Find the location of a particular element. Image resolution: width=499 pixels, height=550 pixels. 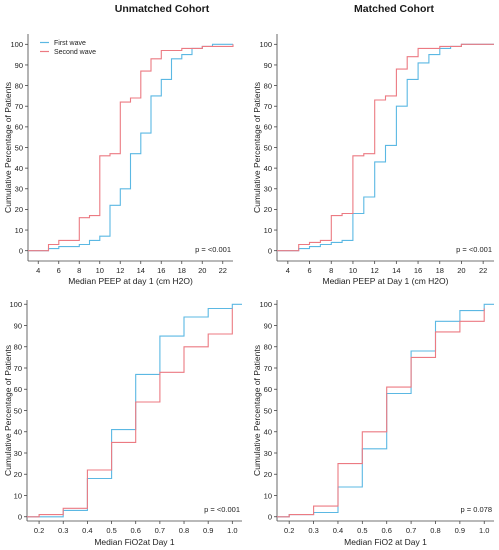

chart1-y-axis-label: Cumulative Percentage of Patients is located at coordinates (8, 147).